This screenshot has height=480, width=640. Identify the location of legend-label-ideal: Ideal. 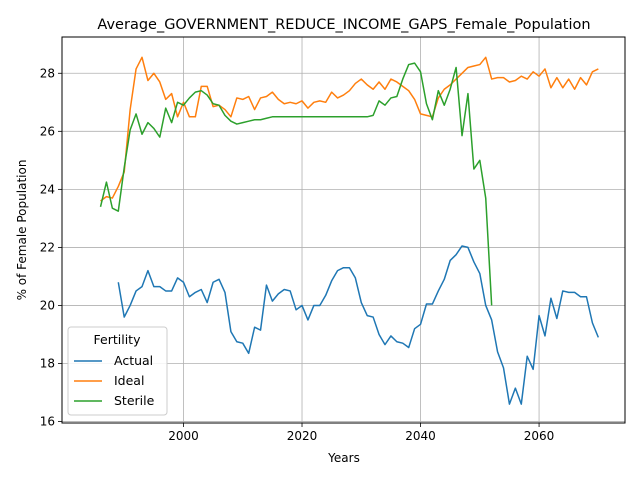
(129, 380).